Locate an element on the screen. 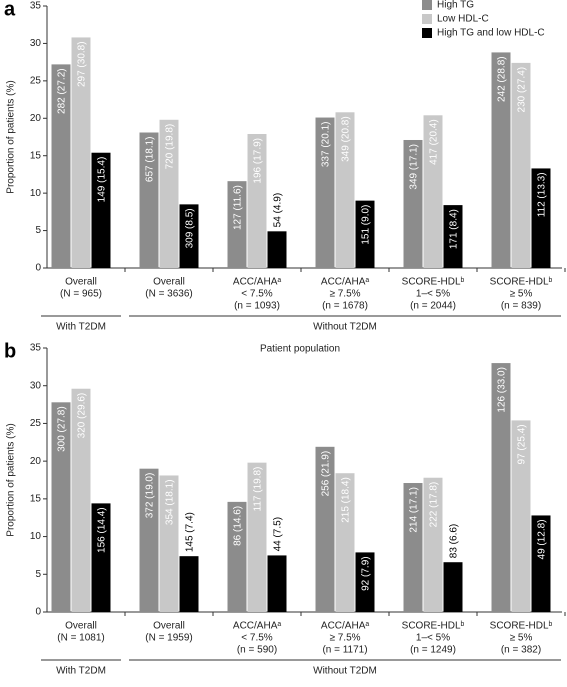 The image size is (567, 687). x-tick-label: (n = 590) is located at coordinates (257, 650).